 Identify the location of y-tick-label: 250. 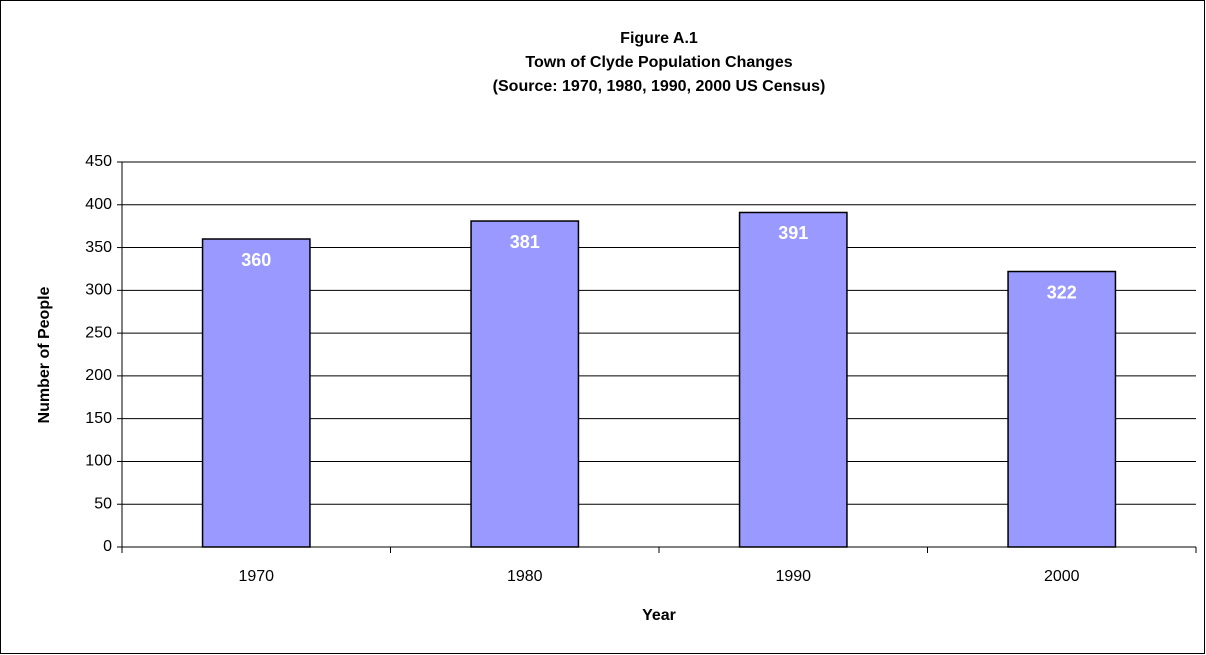
(98, 332).